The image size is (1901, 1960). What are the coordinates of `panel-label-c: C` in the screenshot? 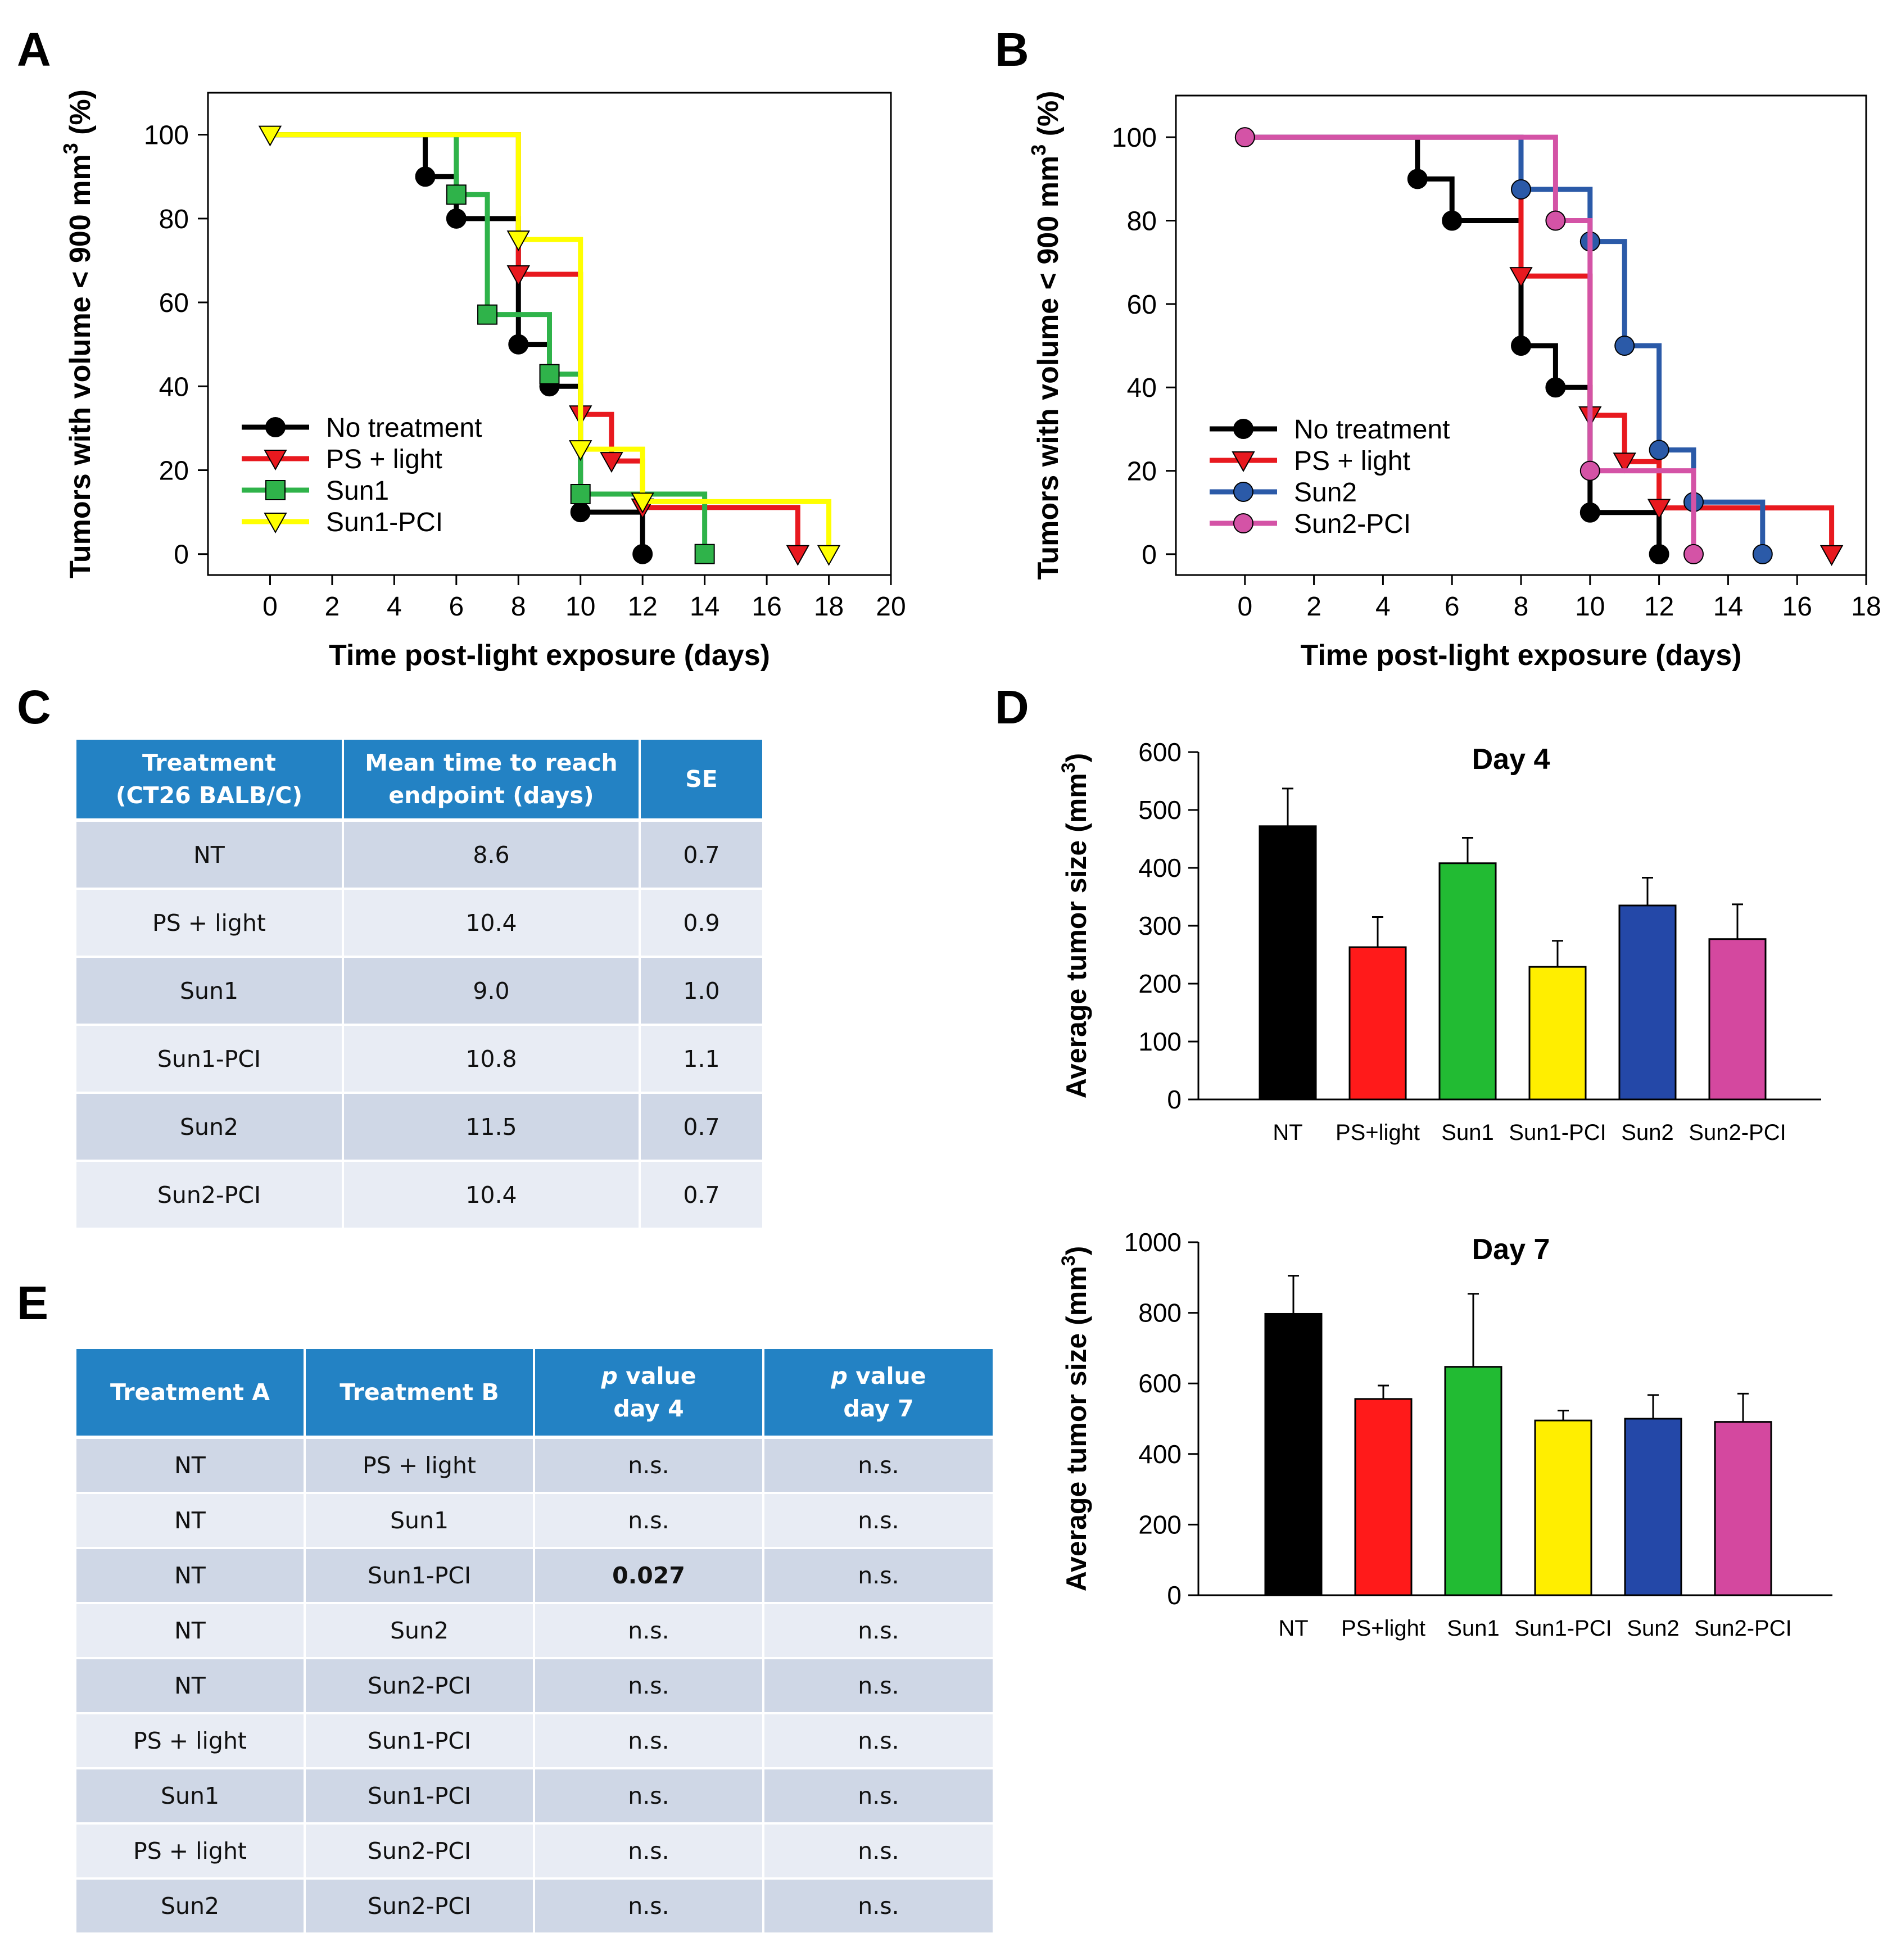 It's located at (34, 707).